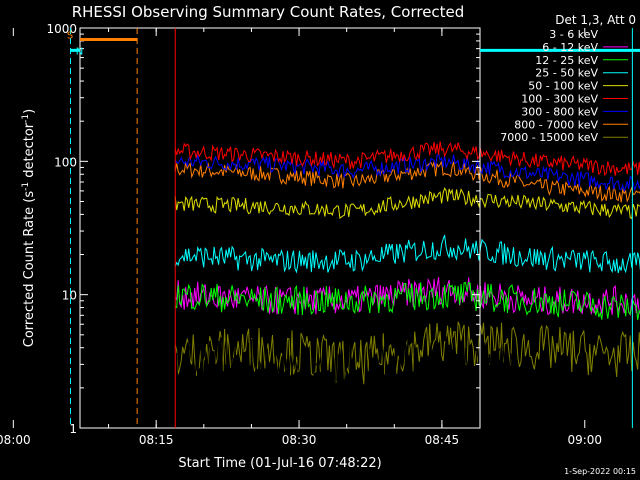  Describe the element at coordinates (559, 99) in the screenshot. I see `legend-item-label: 100 - 300 keV` at that location.